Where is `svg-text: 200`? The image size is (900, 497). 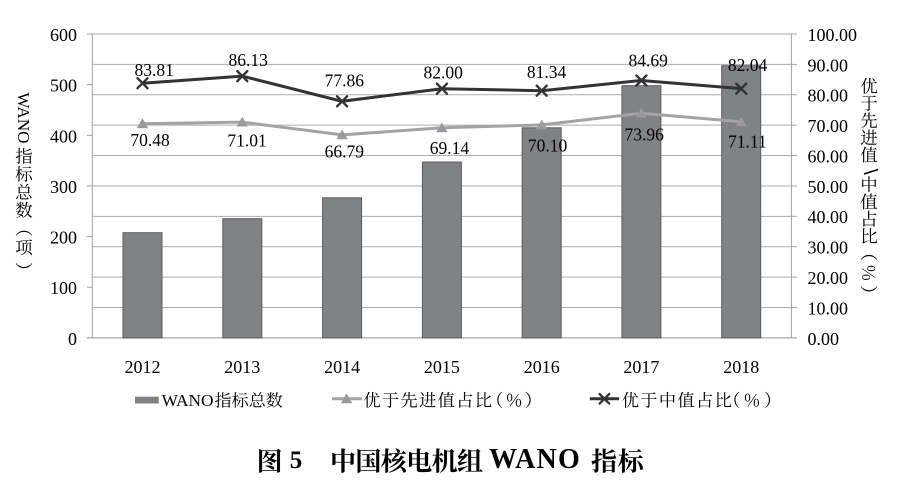
svg-text: 200 is located at coordinates (63, 238).